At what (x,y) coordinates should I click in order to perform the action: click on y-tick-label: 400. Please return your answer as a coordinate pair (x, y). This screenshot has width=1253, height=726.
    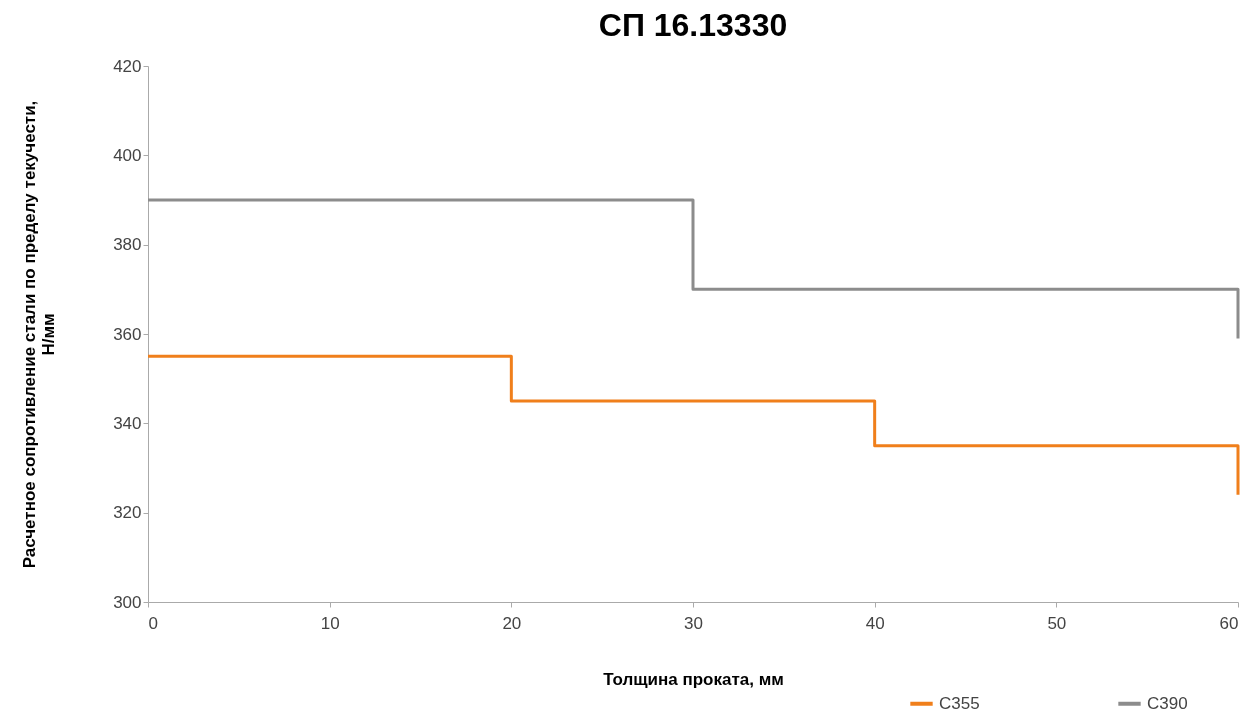
    Looking at the image, I should click on (127, 155).